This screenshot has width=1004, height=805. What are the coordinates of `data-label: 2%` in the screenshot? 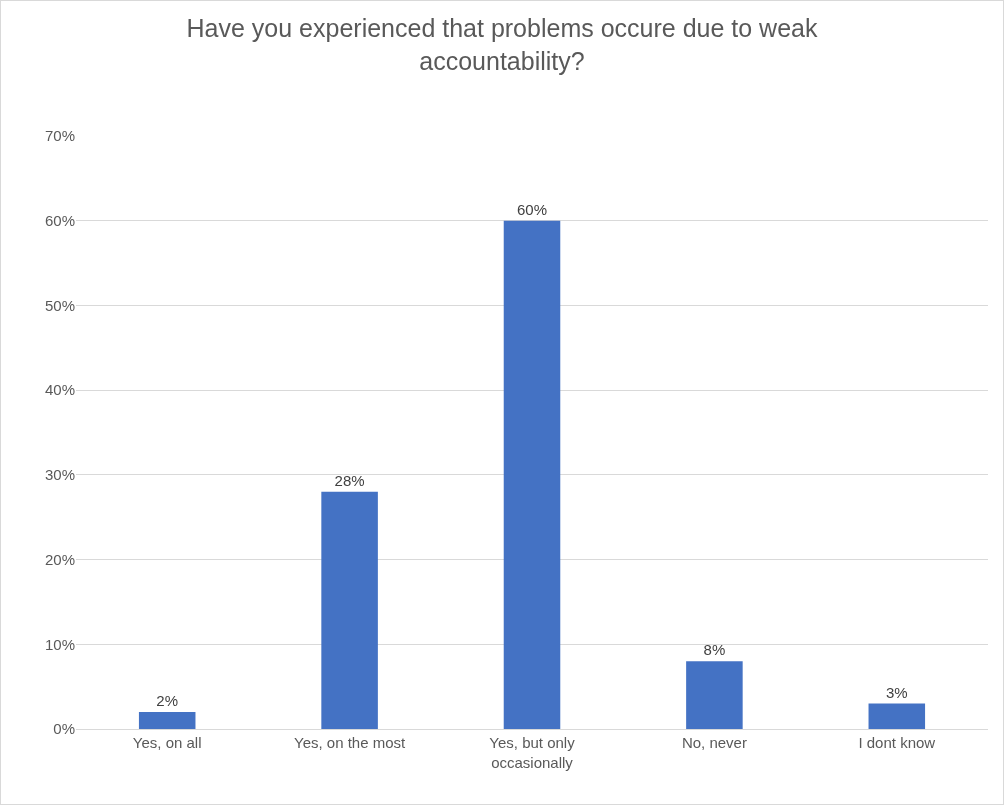 It's located at (167, 701).